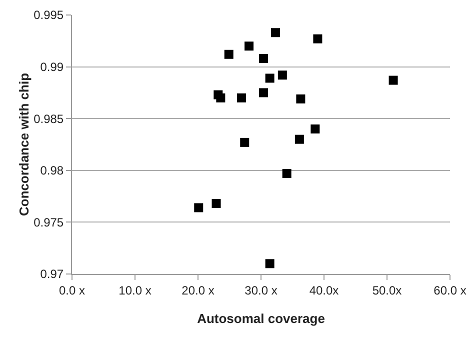 The height and width of the screenshot is (344, 474). I want to click on y-tick-label: 0.97, so click(52, 274).